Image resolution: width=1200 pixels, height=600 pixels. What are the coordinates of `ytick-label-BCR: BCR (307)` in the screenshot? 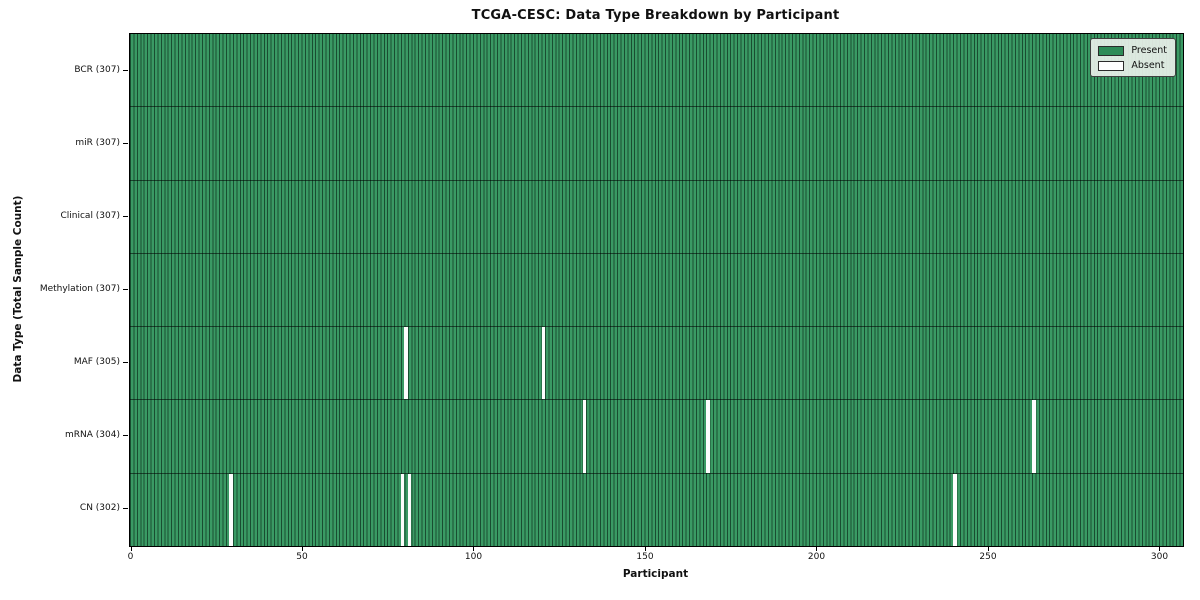 It's located at (97, 69).